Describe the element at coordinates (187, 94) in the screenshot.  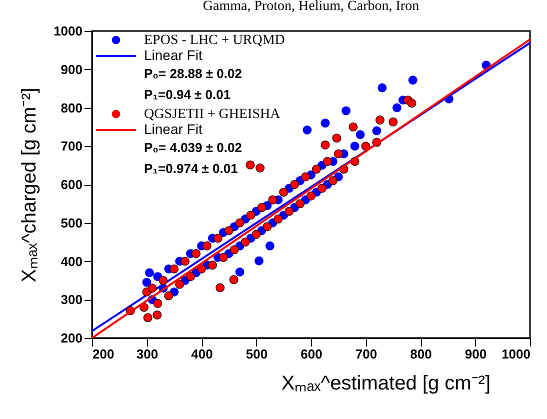
I see `annotation: P₁=0.94 ± 0.01` at that location.